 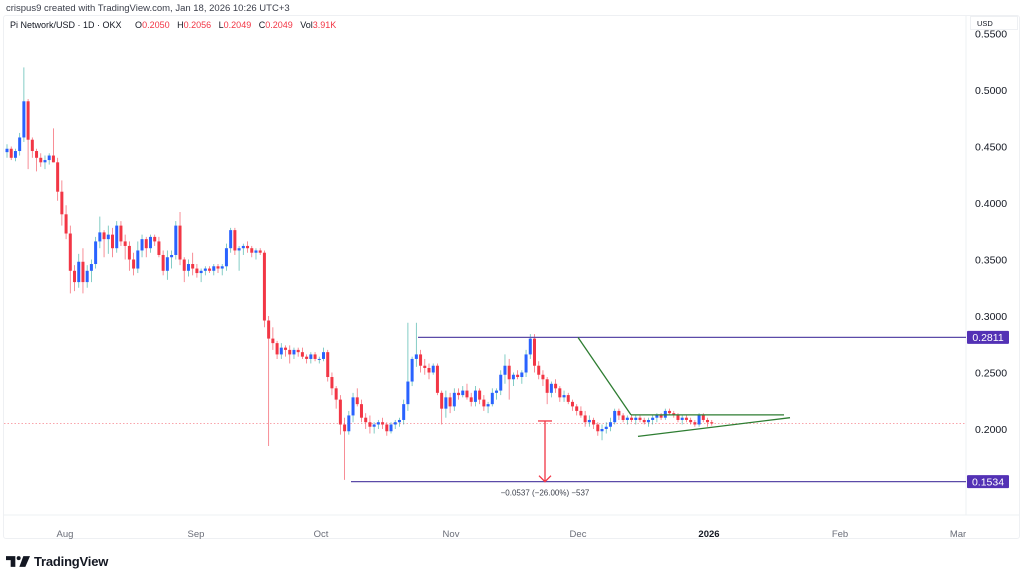 I want to click on open-label: O, so click(x=139, y=25).